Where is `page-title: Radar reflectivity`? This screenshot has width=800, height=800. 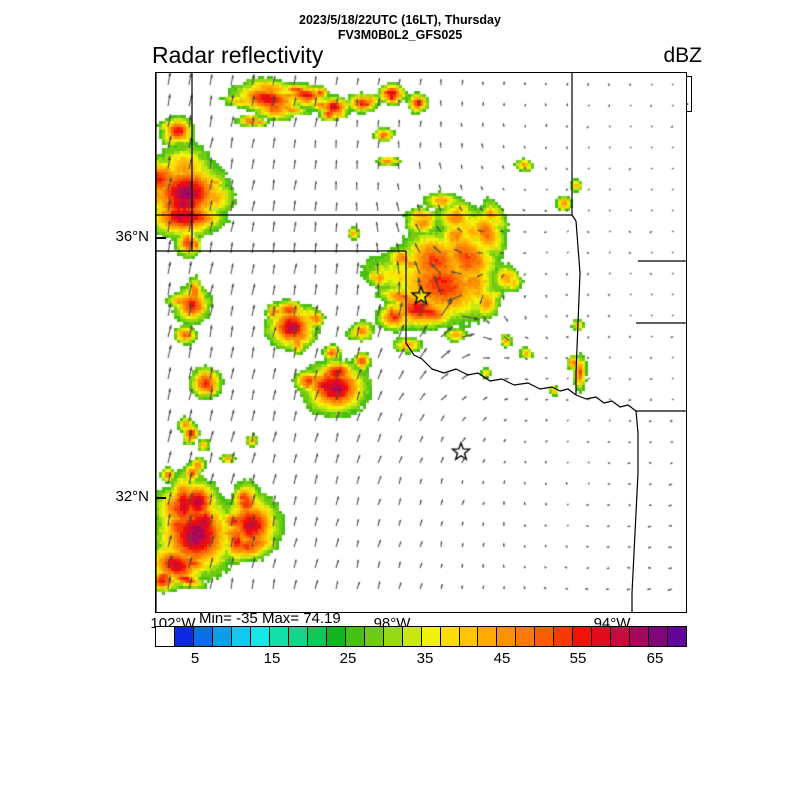 page-title: Radar reflectivity is located at coordinates (238, 55).